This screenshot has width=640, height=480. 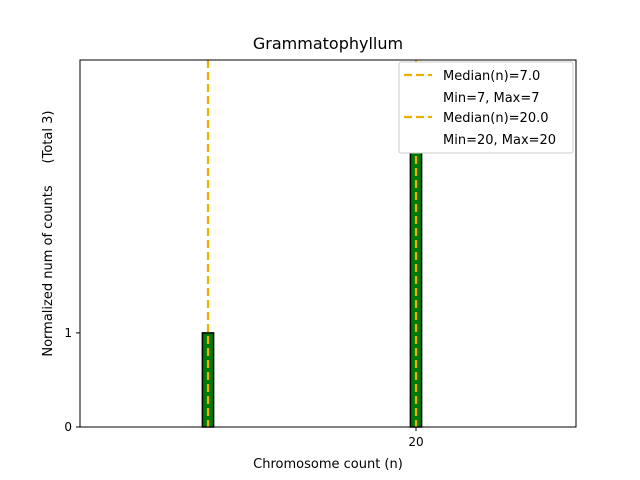 I want to click on x-axis-label: Chromosome count (n), so click(x=328, y=464).